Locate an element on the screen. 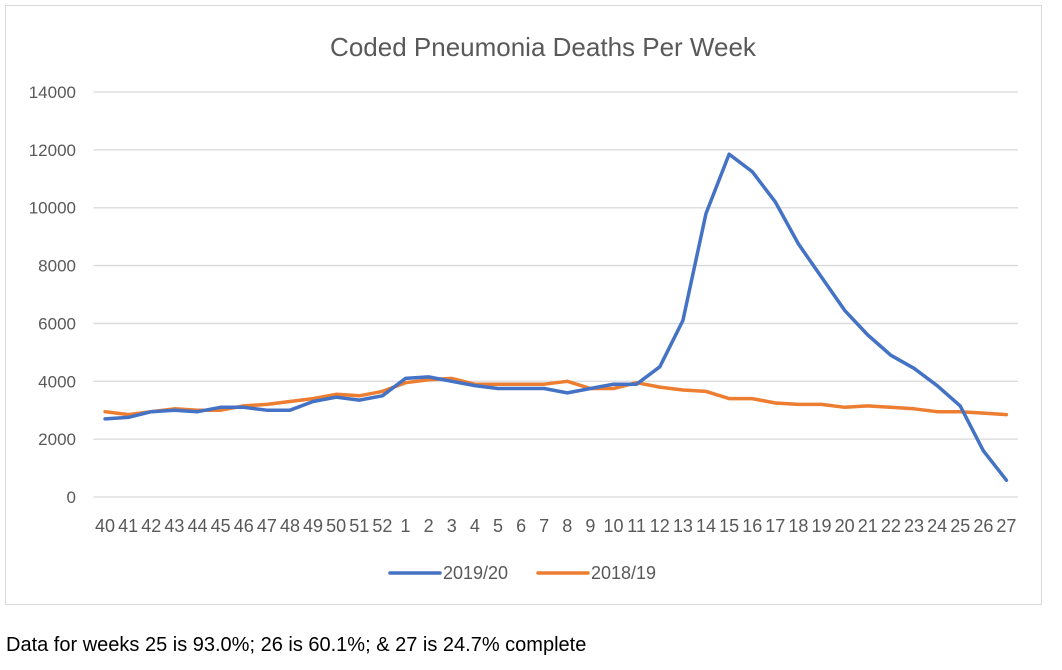 The width and height of the screenshot is (1062, 670). x-tick-label: 23 is located at coordinates (914, 526).